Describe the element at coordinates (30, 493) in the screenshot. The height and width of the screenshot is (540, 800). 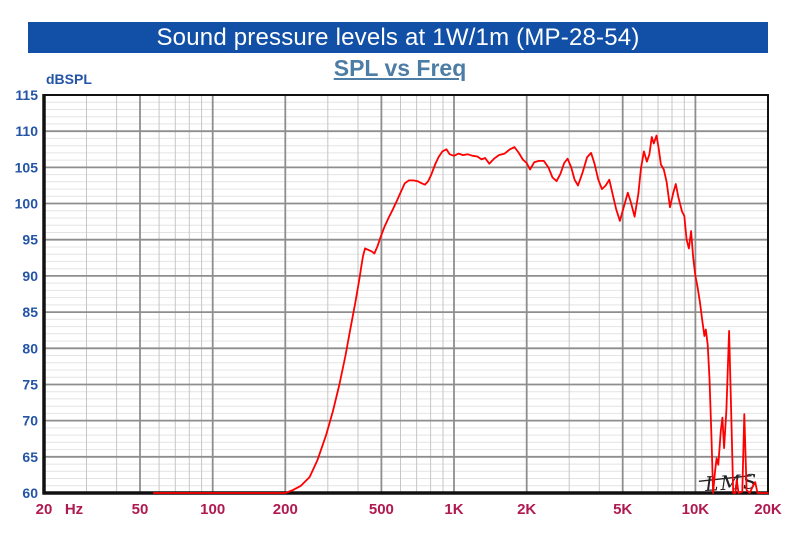
I see `y-tick-label: 60` at that location.